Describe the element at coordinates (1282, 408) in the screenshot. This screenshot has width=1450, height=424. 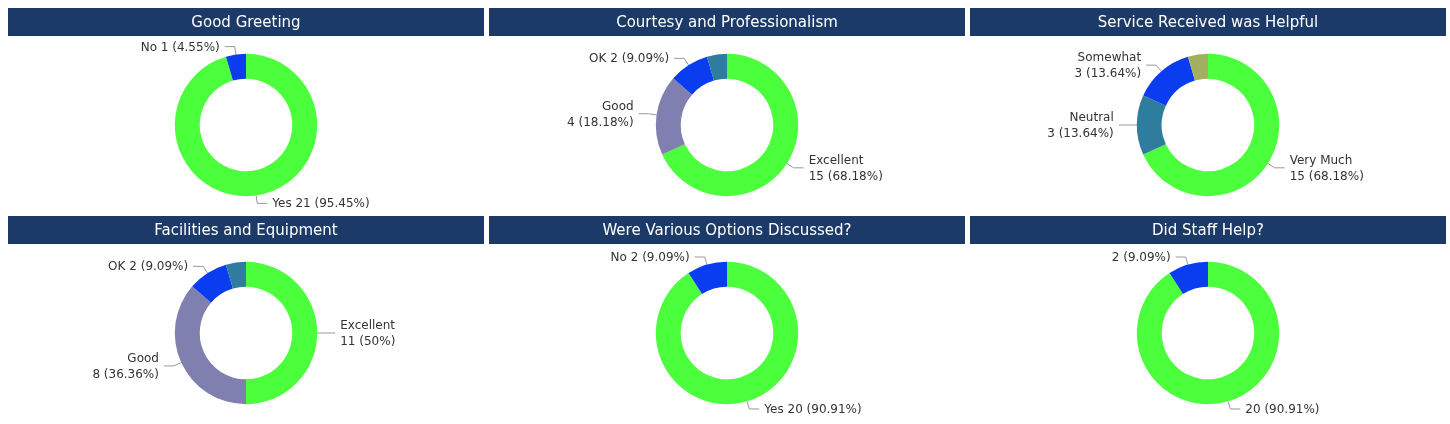
I see `data-label: 20 (90.91%)` at that location.